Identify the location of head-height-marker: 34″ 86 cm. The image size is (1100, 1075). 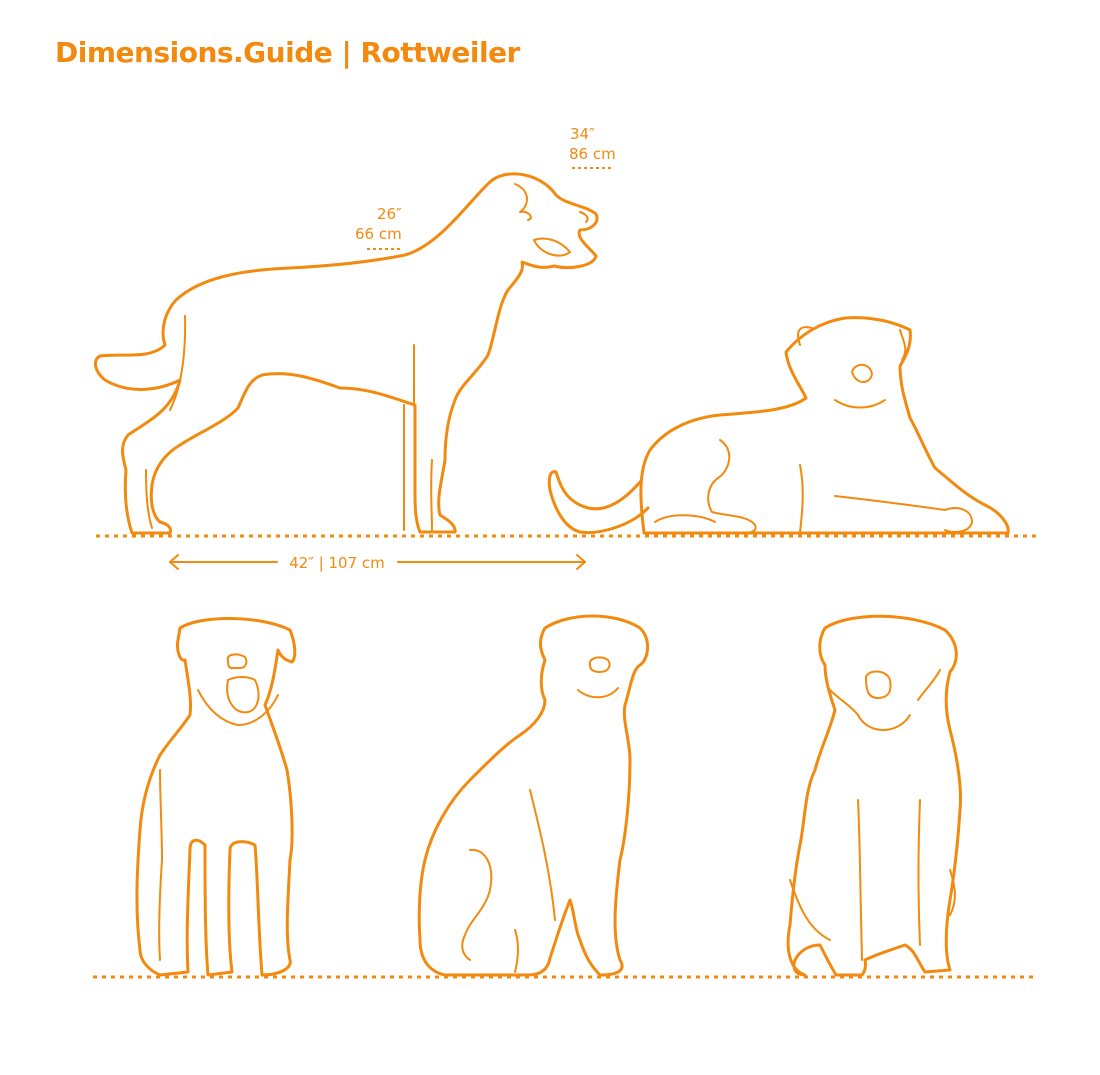
(592, 147).